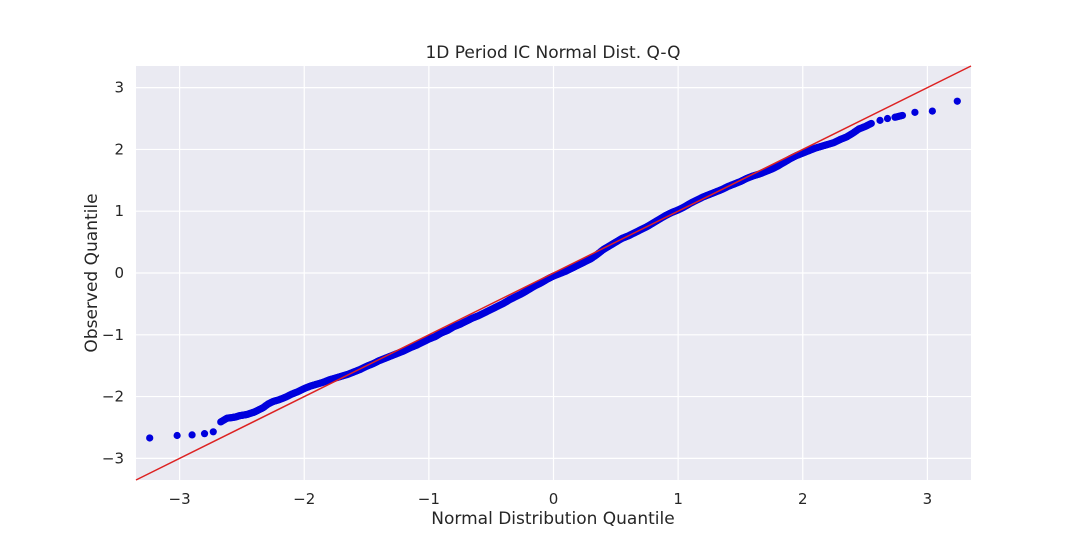 Image resolution: width=1080 pixels, height=540 pixels. Describe the element at coordinates (552, 519) in the screenshot. I see `x-axis-label: Normal Distribution Quantile` at that location.